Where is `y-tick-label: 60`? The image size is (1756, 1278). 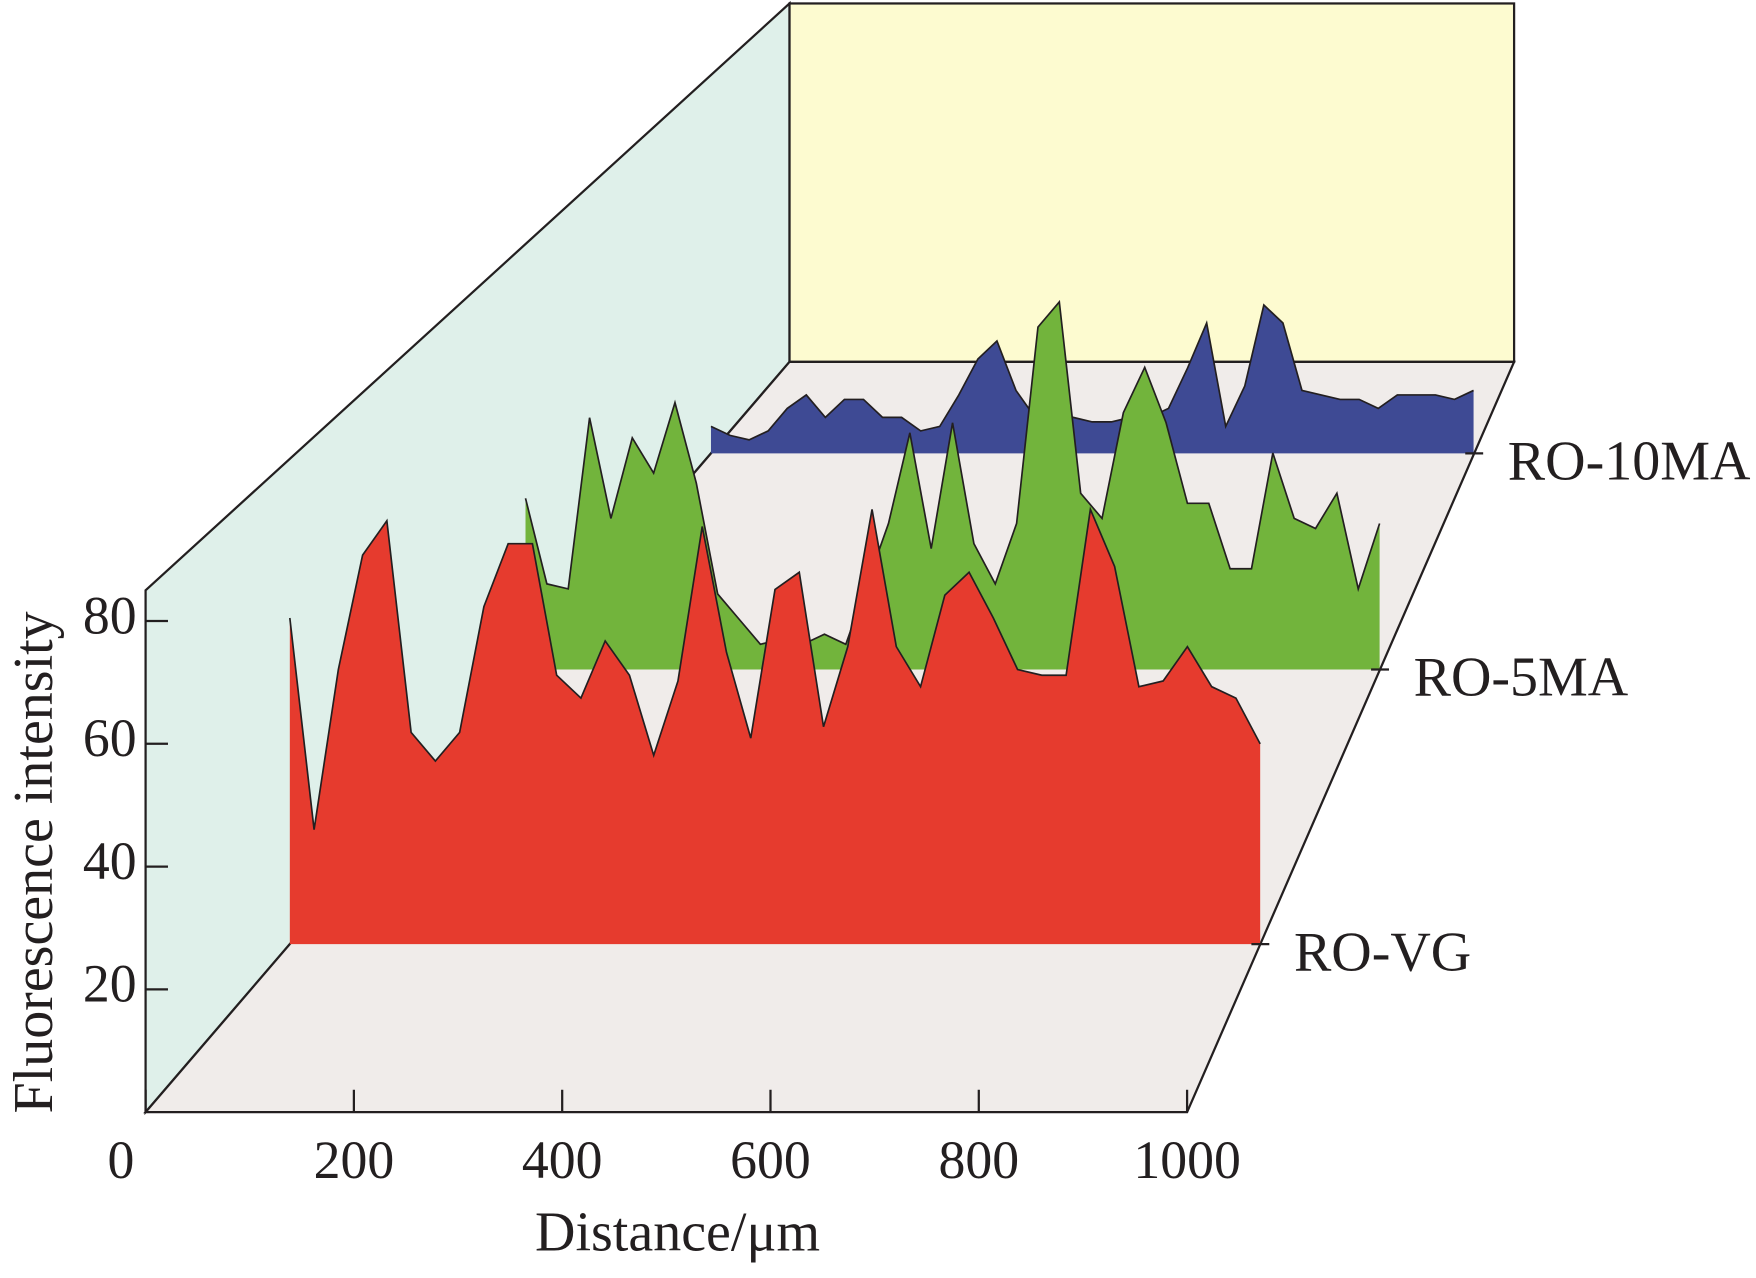
y-tick-label: 60 is located at coordinates (110, 738).